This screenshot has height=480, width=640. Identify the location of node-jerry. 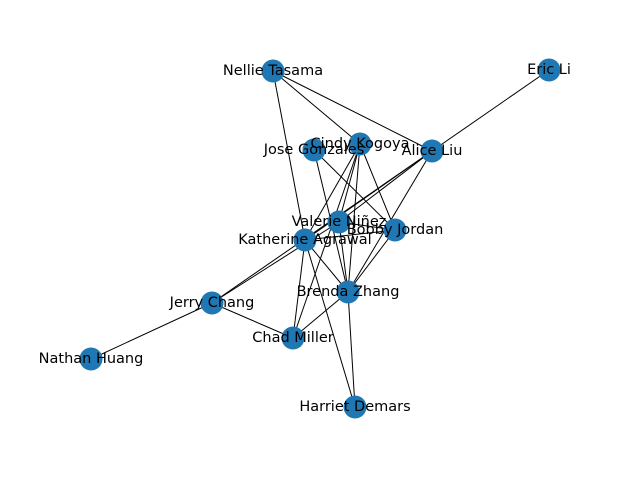
(212, 303).